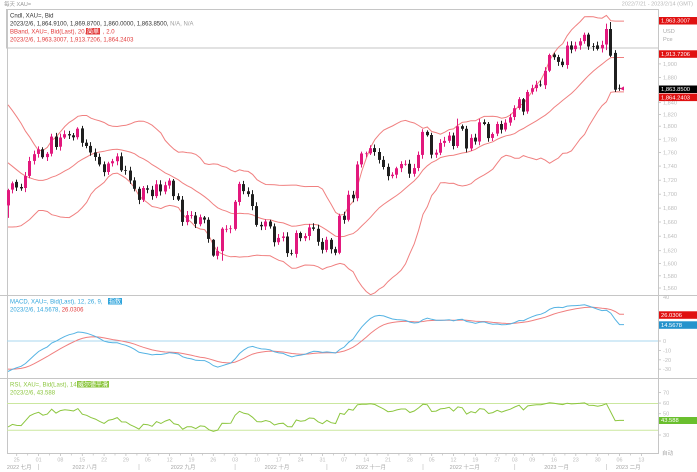  I want to click on svg-text: 2022 十一月, so click(371, 467).